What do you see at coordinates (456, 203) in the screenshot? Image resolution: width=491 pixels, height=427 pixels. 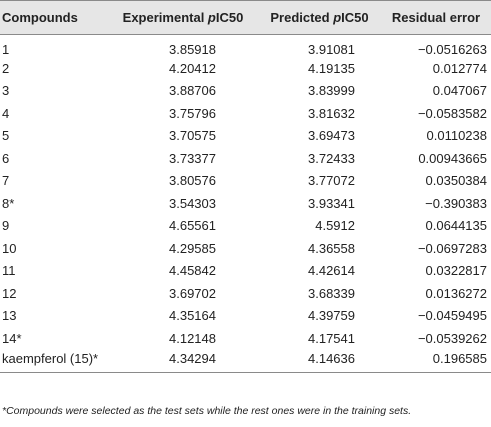 I see `cell-residual-error: −0.390383` at bounding box center [456, 203].